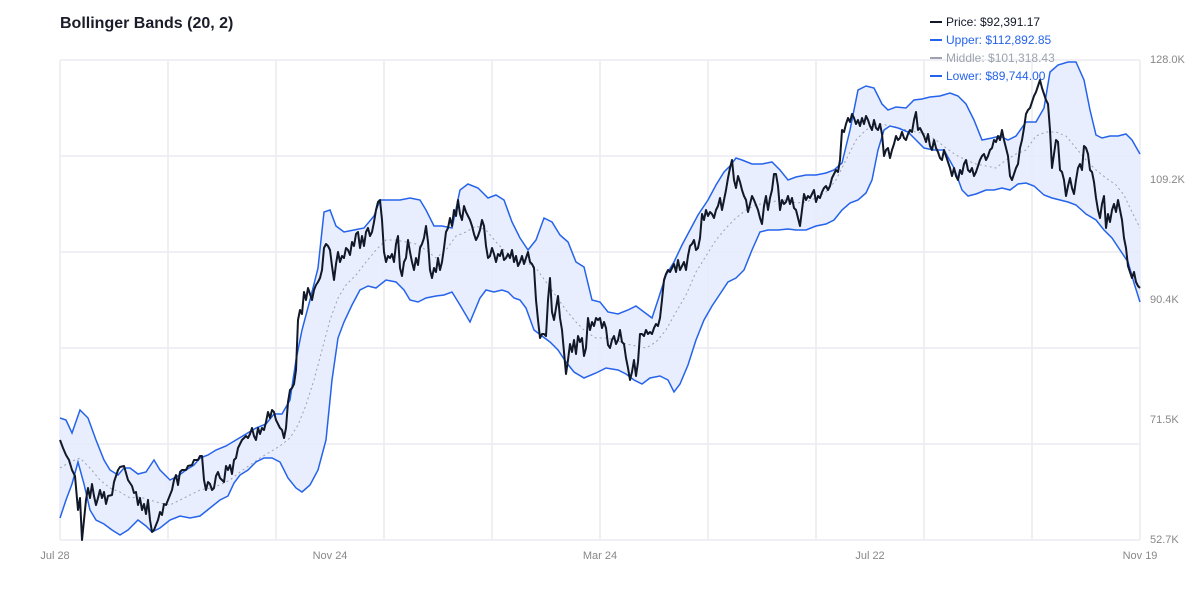  Describe the element at coordinates (999, 40) in the screenshot. I see `legend-label-upper: Upper: $112,892.85` at that location.